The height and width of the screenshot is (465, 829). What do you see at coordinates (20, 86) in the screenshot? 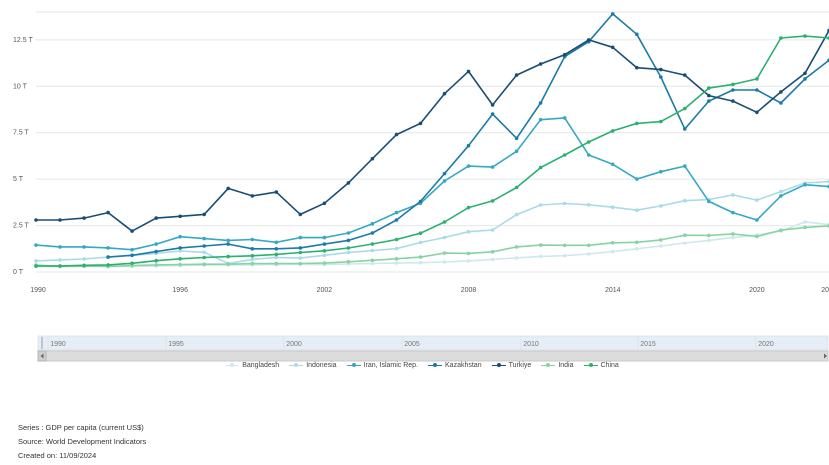
I see `y-tick-label: 10 T` at bounding box center [20, 86].